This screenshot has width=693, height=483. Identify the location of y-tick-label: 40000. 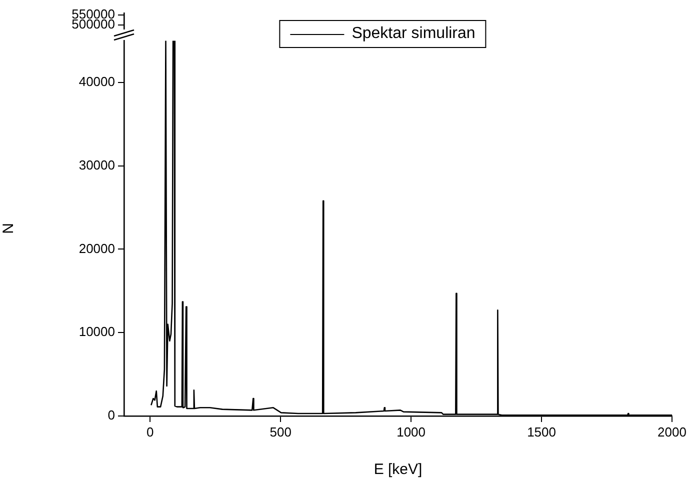
(96, 82).